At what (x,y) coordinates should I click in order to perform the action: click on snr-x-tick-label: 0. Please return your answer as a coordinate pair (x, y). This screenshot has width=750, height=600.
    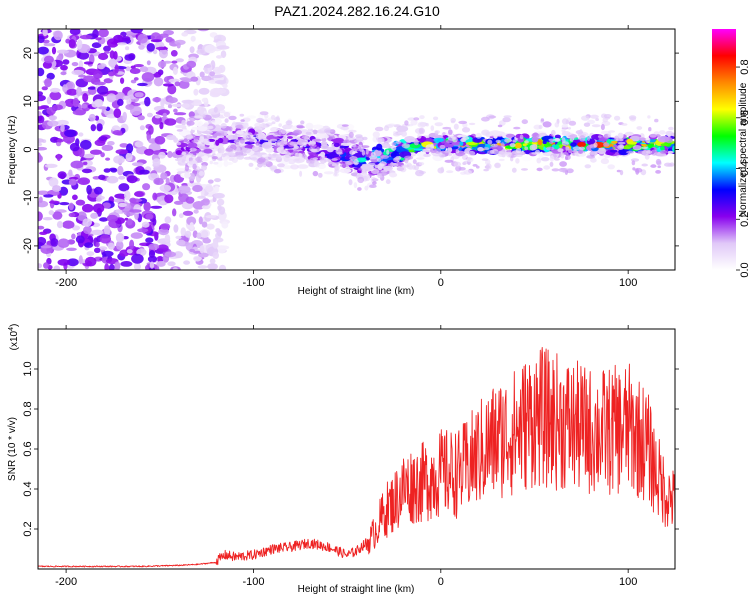
    Looking at the image, I should click on (441, 582).